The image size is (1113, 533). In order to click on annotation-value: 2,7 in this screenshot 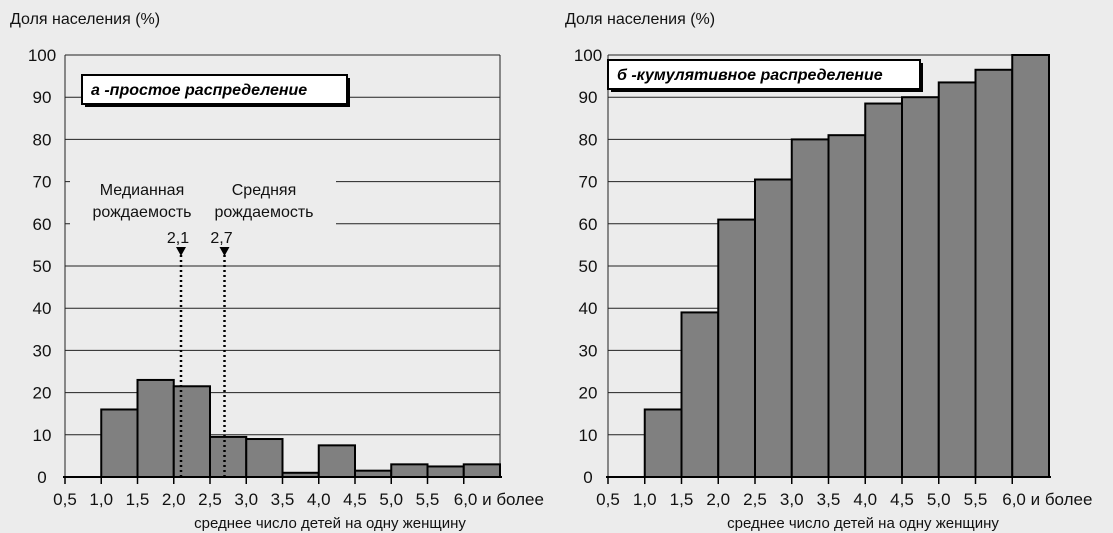, I will do `click(221, 238)`.